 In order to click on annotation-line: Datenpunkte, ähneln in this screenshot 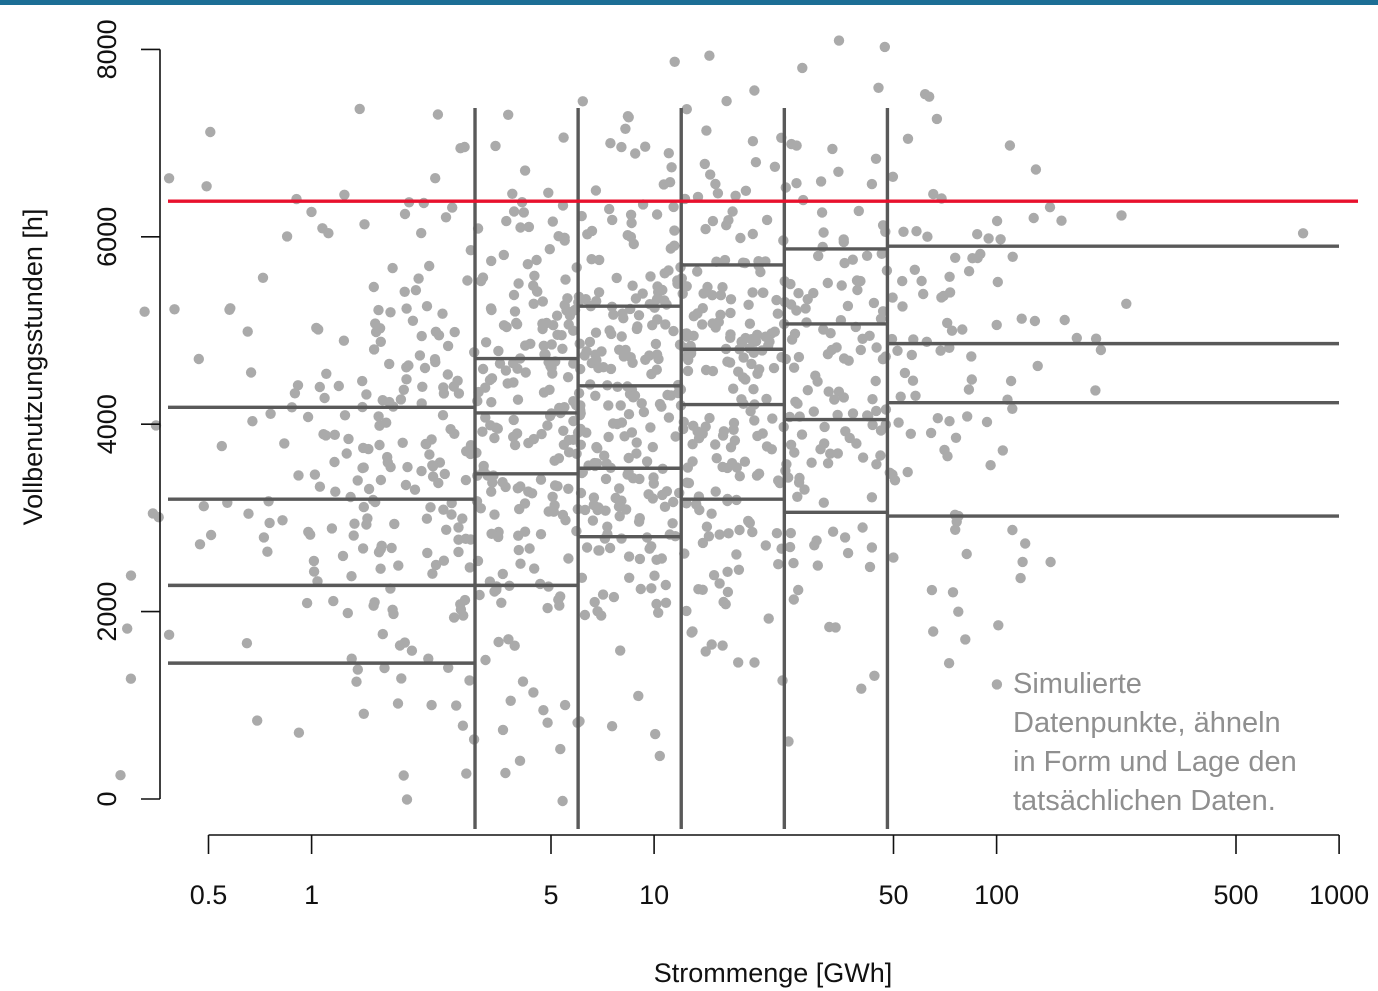, I will do `click(1147, 723)`.